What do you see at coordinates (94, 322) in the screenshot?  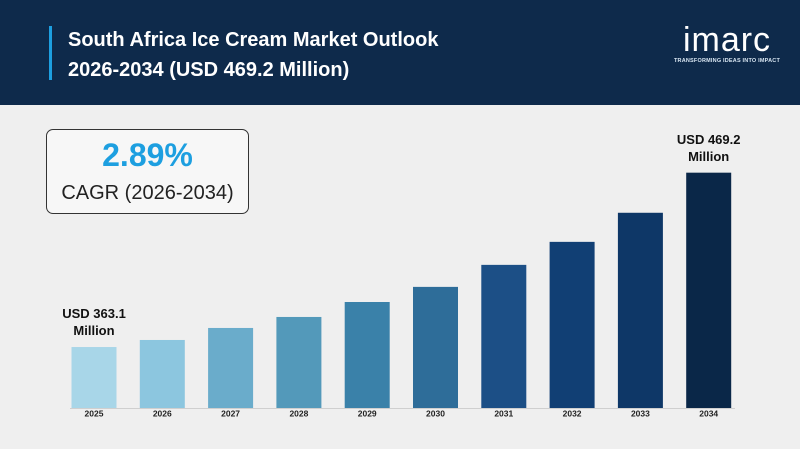 I see `value-label: USD 363.1 Million` at bounding box center [94, 322].